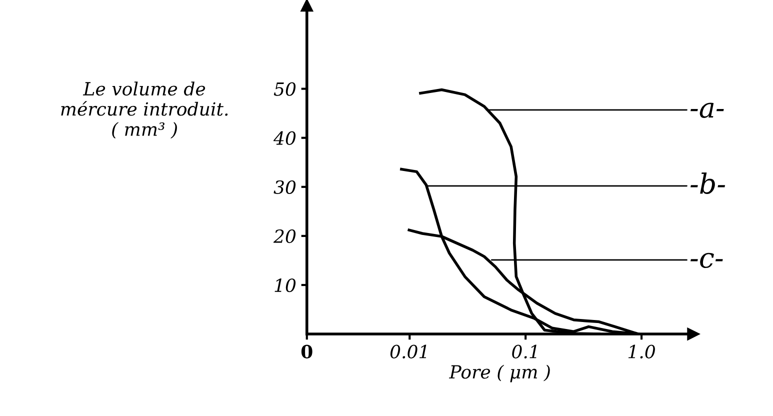 The image size is (773, 416). I want to click on y-tick-label: 30, so click(285, 187).